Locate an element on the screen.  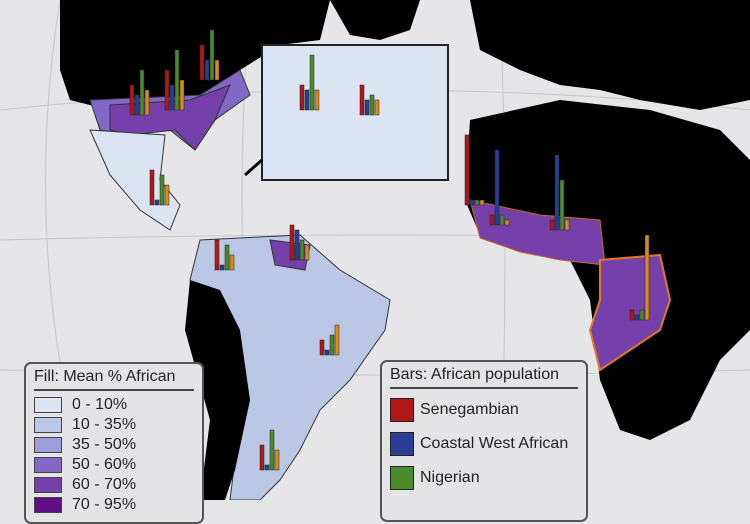
inset-arrow is located at coordinates (253, 167).